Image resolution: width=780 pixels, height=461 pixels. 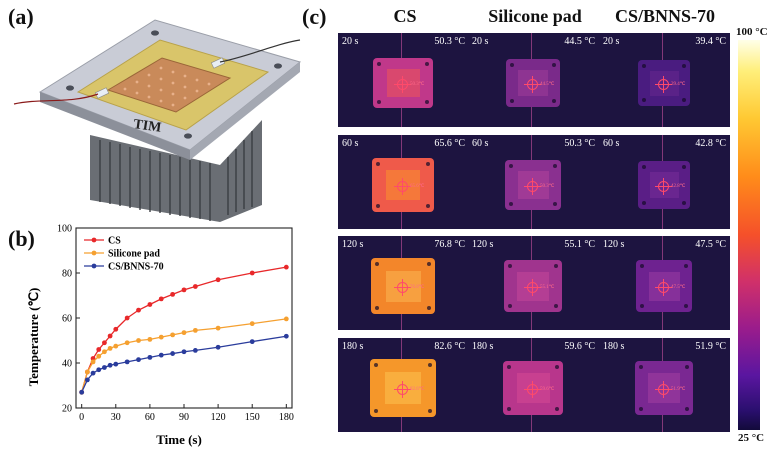 What do you see at coordinates (751, 438) in the screenshot?
I see `colorbar-min-label: 25 °C` at bounding box center [751, 438].